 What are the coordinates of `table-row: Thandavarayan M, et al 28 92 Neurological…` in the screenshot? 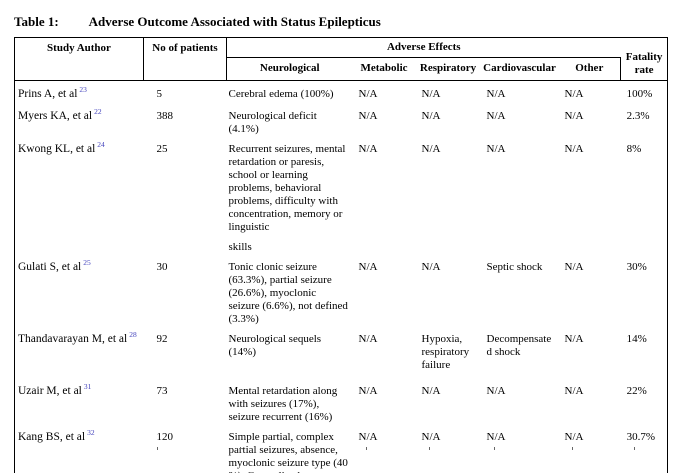 It's located at (341, 352).